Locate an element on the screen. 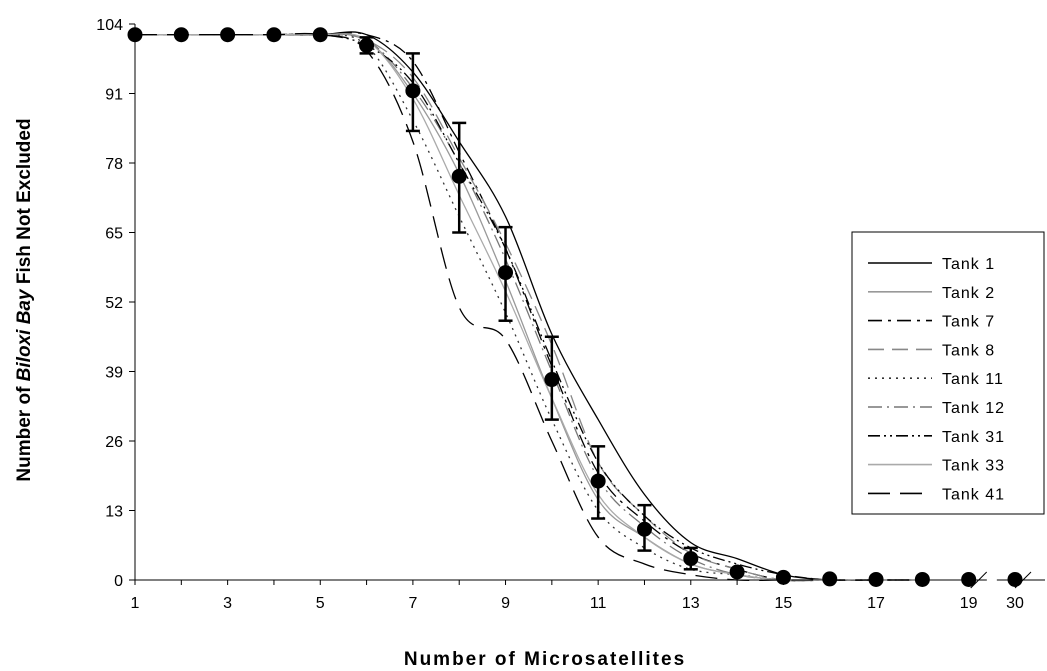 This screenshot has width=1047, height=671. y-tick-label: 78 is located at coordinates (114, 164).